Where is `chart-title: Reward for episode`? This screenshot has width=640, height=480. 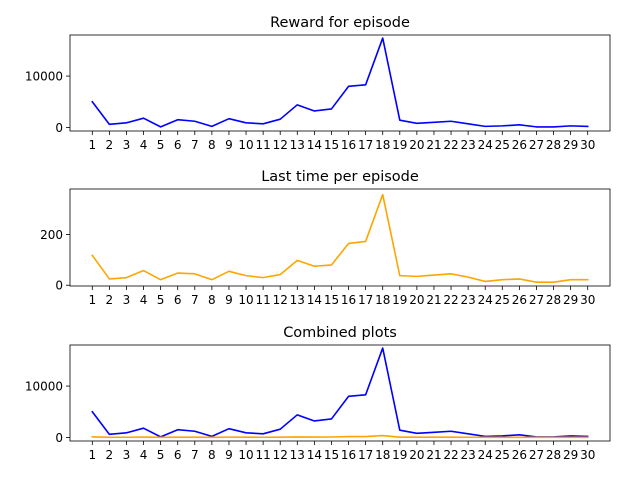
chart-title: Reward for episode is located at coordinates (340, 23).